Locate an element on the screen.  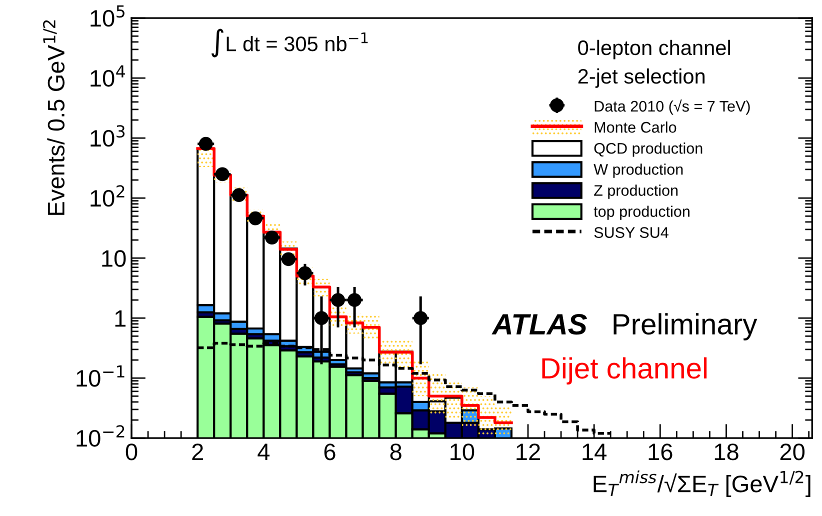
annotation: Dijet channel is located at coordinates (624, 370).